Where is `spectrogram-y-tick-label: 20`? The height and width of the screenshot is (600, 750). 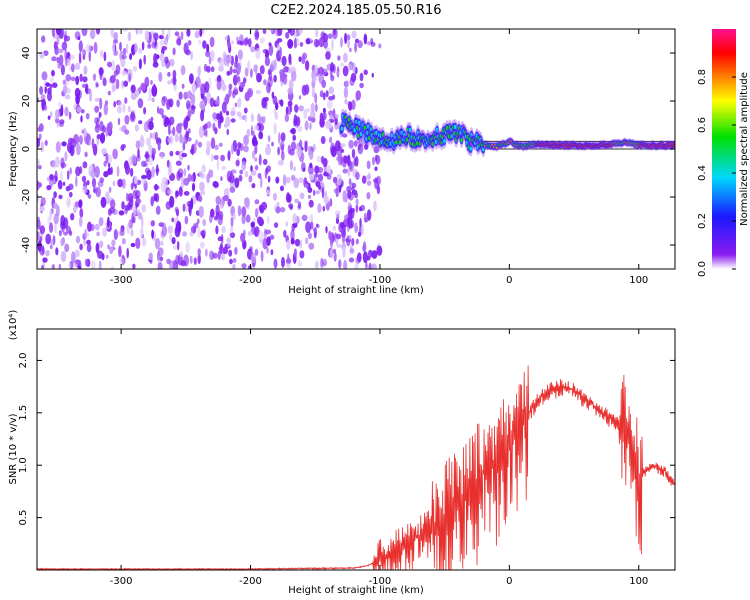 spectrogram-y-tick-label: 20 is located at coordinates (26, 101).